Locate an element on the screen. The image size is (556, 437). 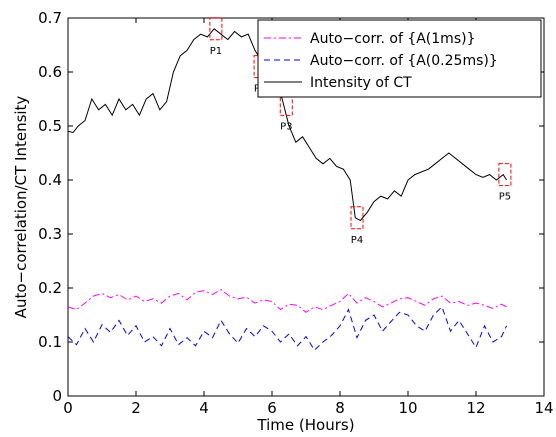
y-tick-label: 0.2 is located at coordinates (50, 288).